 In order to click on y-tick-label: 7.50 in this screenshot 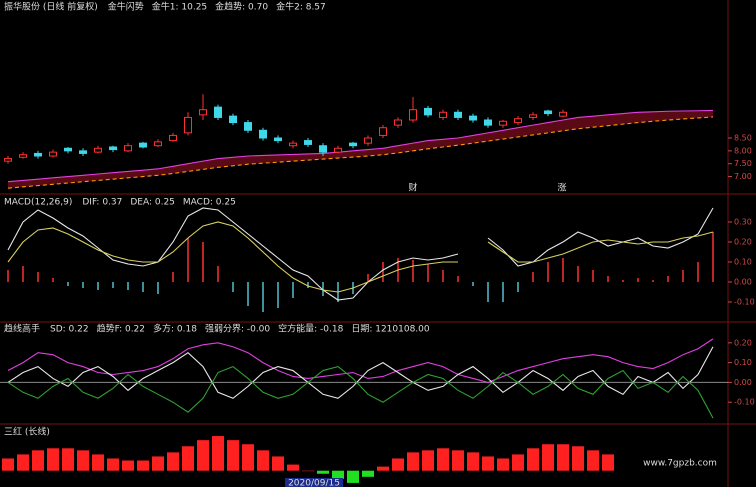, I will do `click(743, 163)`.